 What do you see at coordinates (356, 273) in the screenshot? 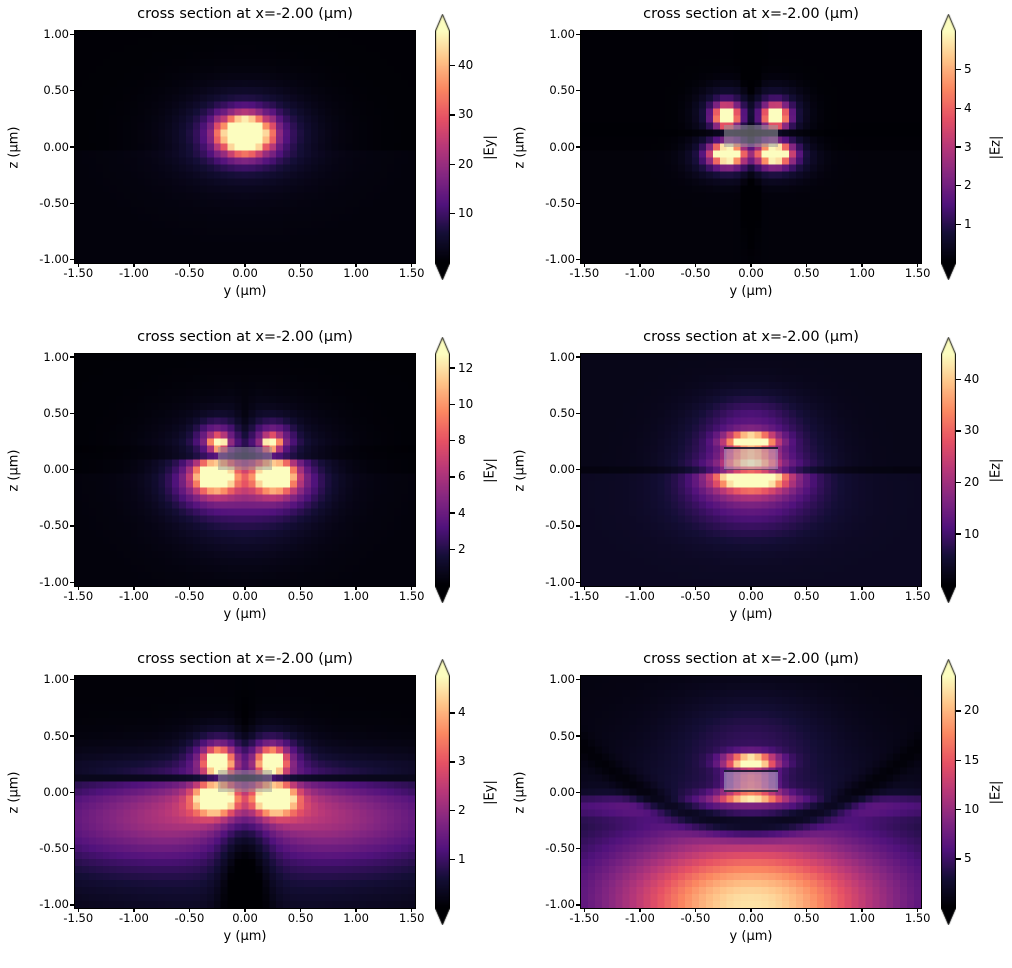
I see `x-tick-label: 1.00` at bounding box center [356, 273].